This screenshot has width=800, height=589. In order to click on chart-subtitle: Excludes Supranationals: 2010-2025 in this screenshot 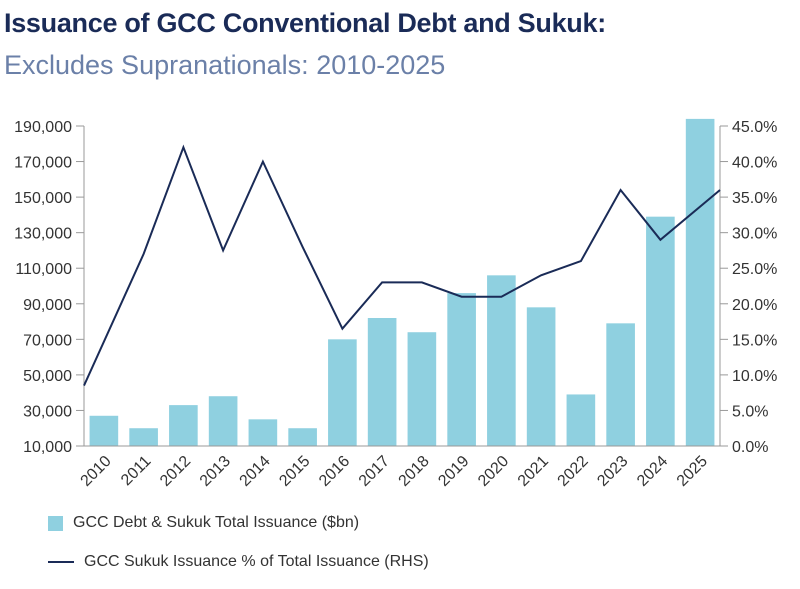, I will do `click(225, 65)`.